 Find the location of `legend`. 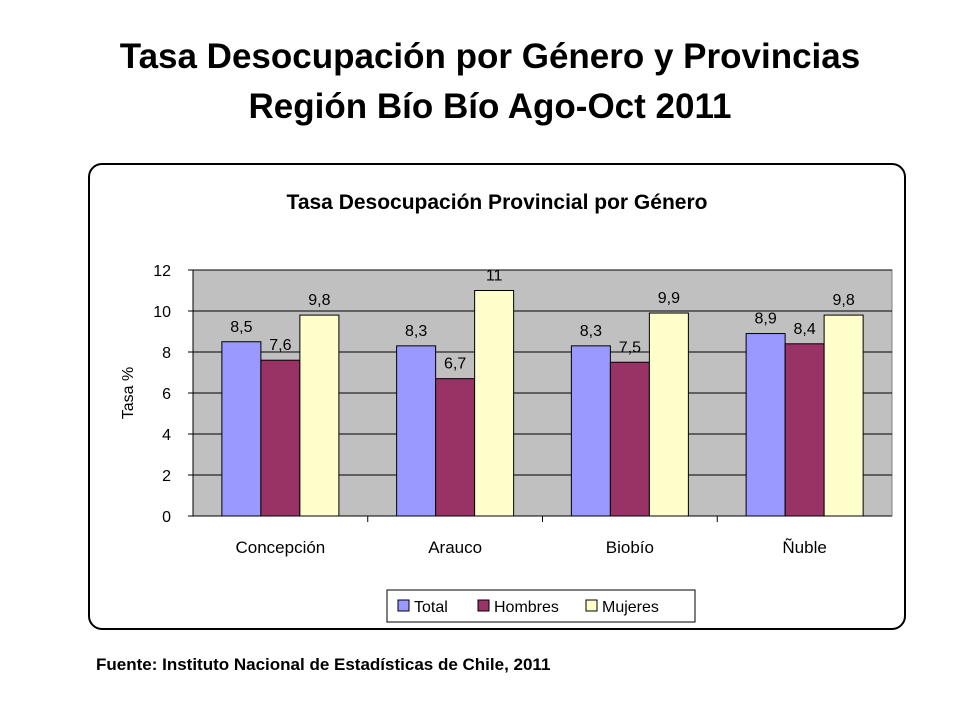

legend is located at coordinates (541, 606).